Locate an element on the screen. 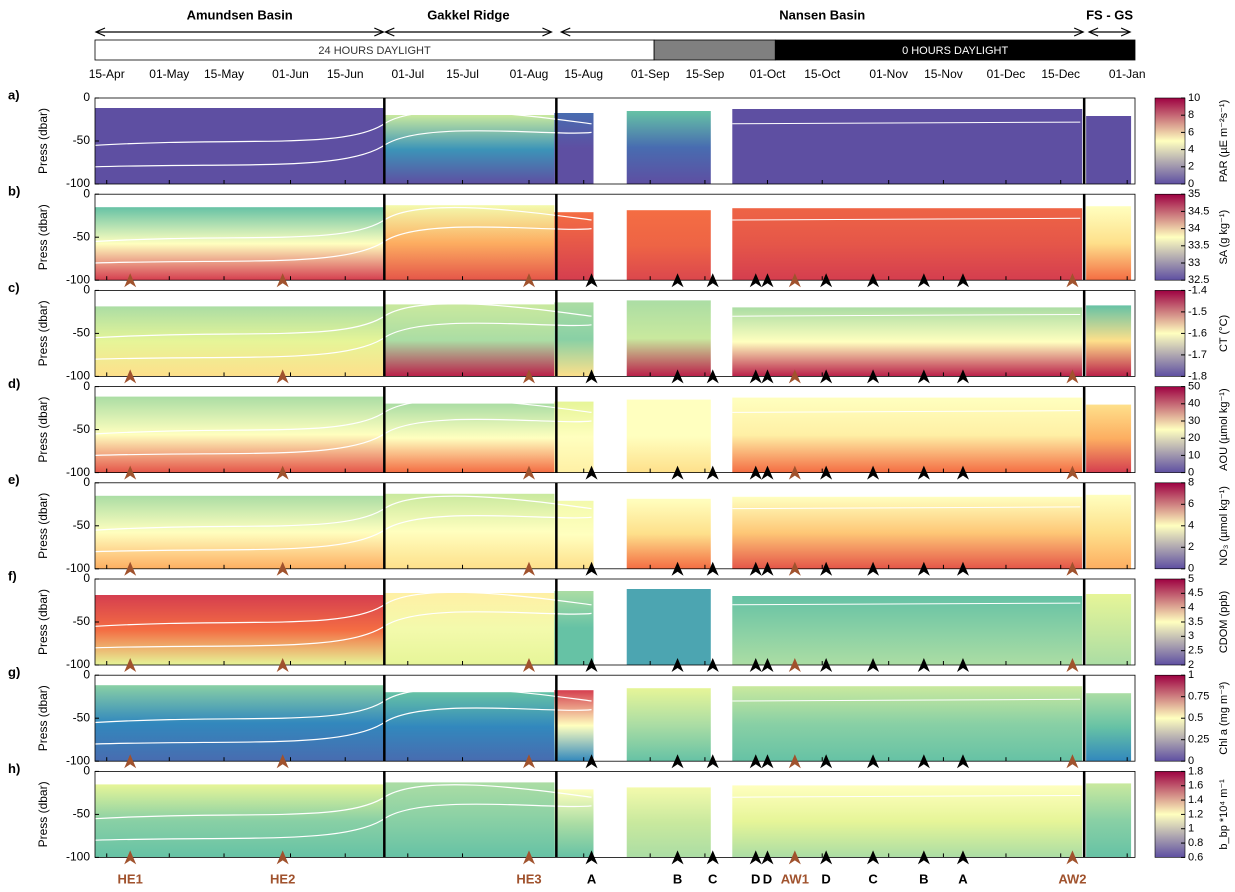 This screenshot has width=1235, height=892. colorbar-tick-label: 1.6 is located at coordinates (1195, 786).